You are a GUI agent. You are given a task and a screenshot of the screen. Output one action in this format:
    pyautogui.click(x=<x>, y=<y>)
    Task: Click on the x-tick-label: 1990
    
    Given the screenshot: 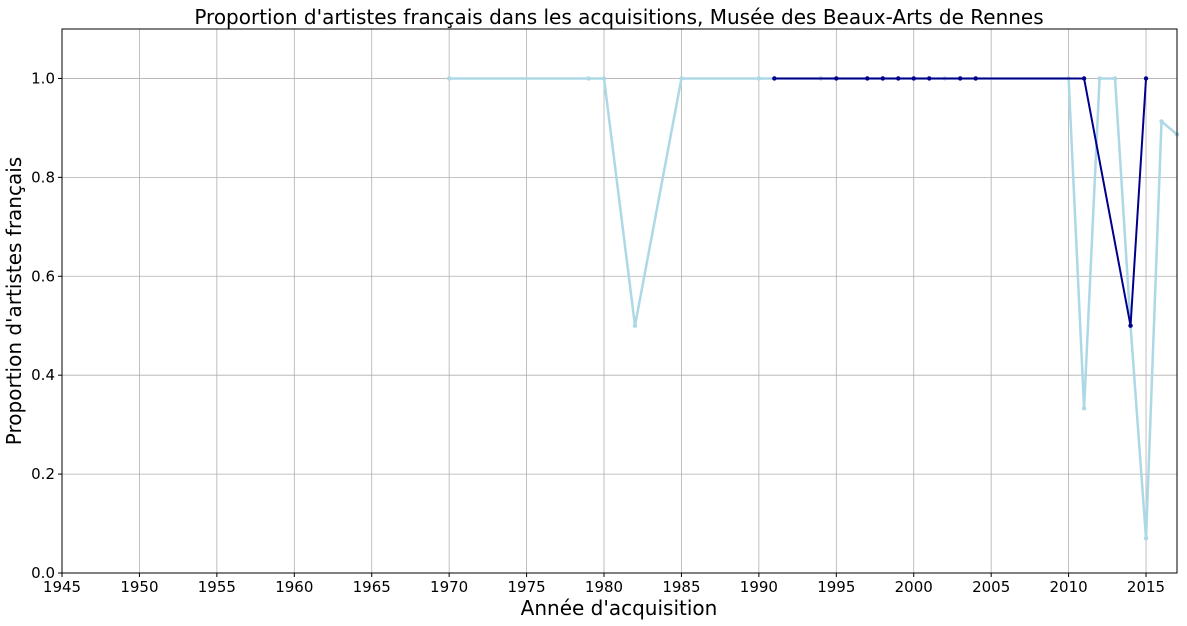 What is the action you would take?
    pyautogui.click(x=759, y=587)
    